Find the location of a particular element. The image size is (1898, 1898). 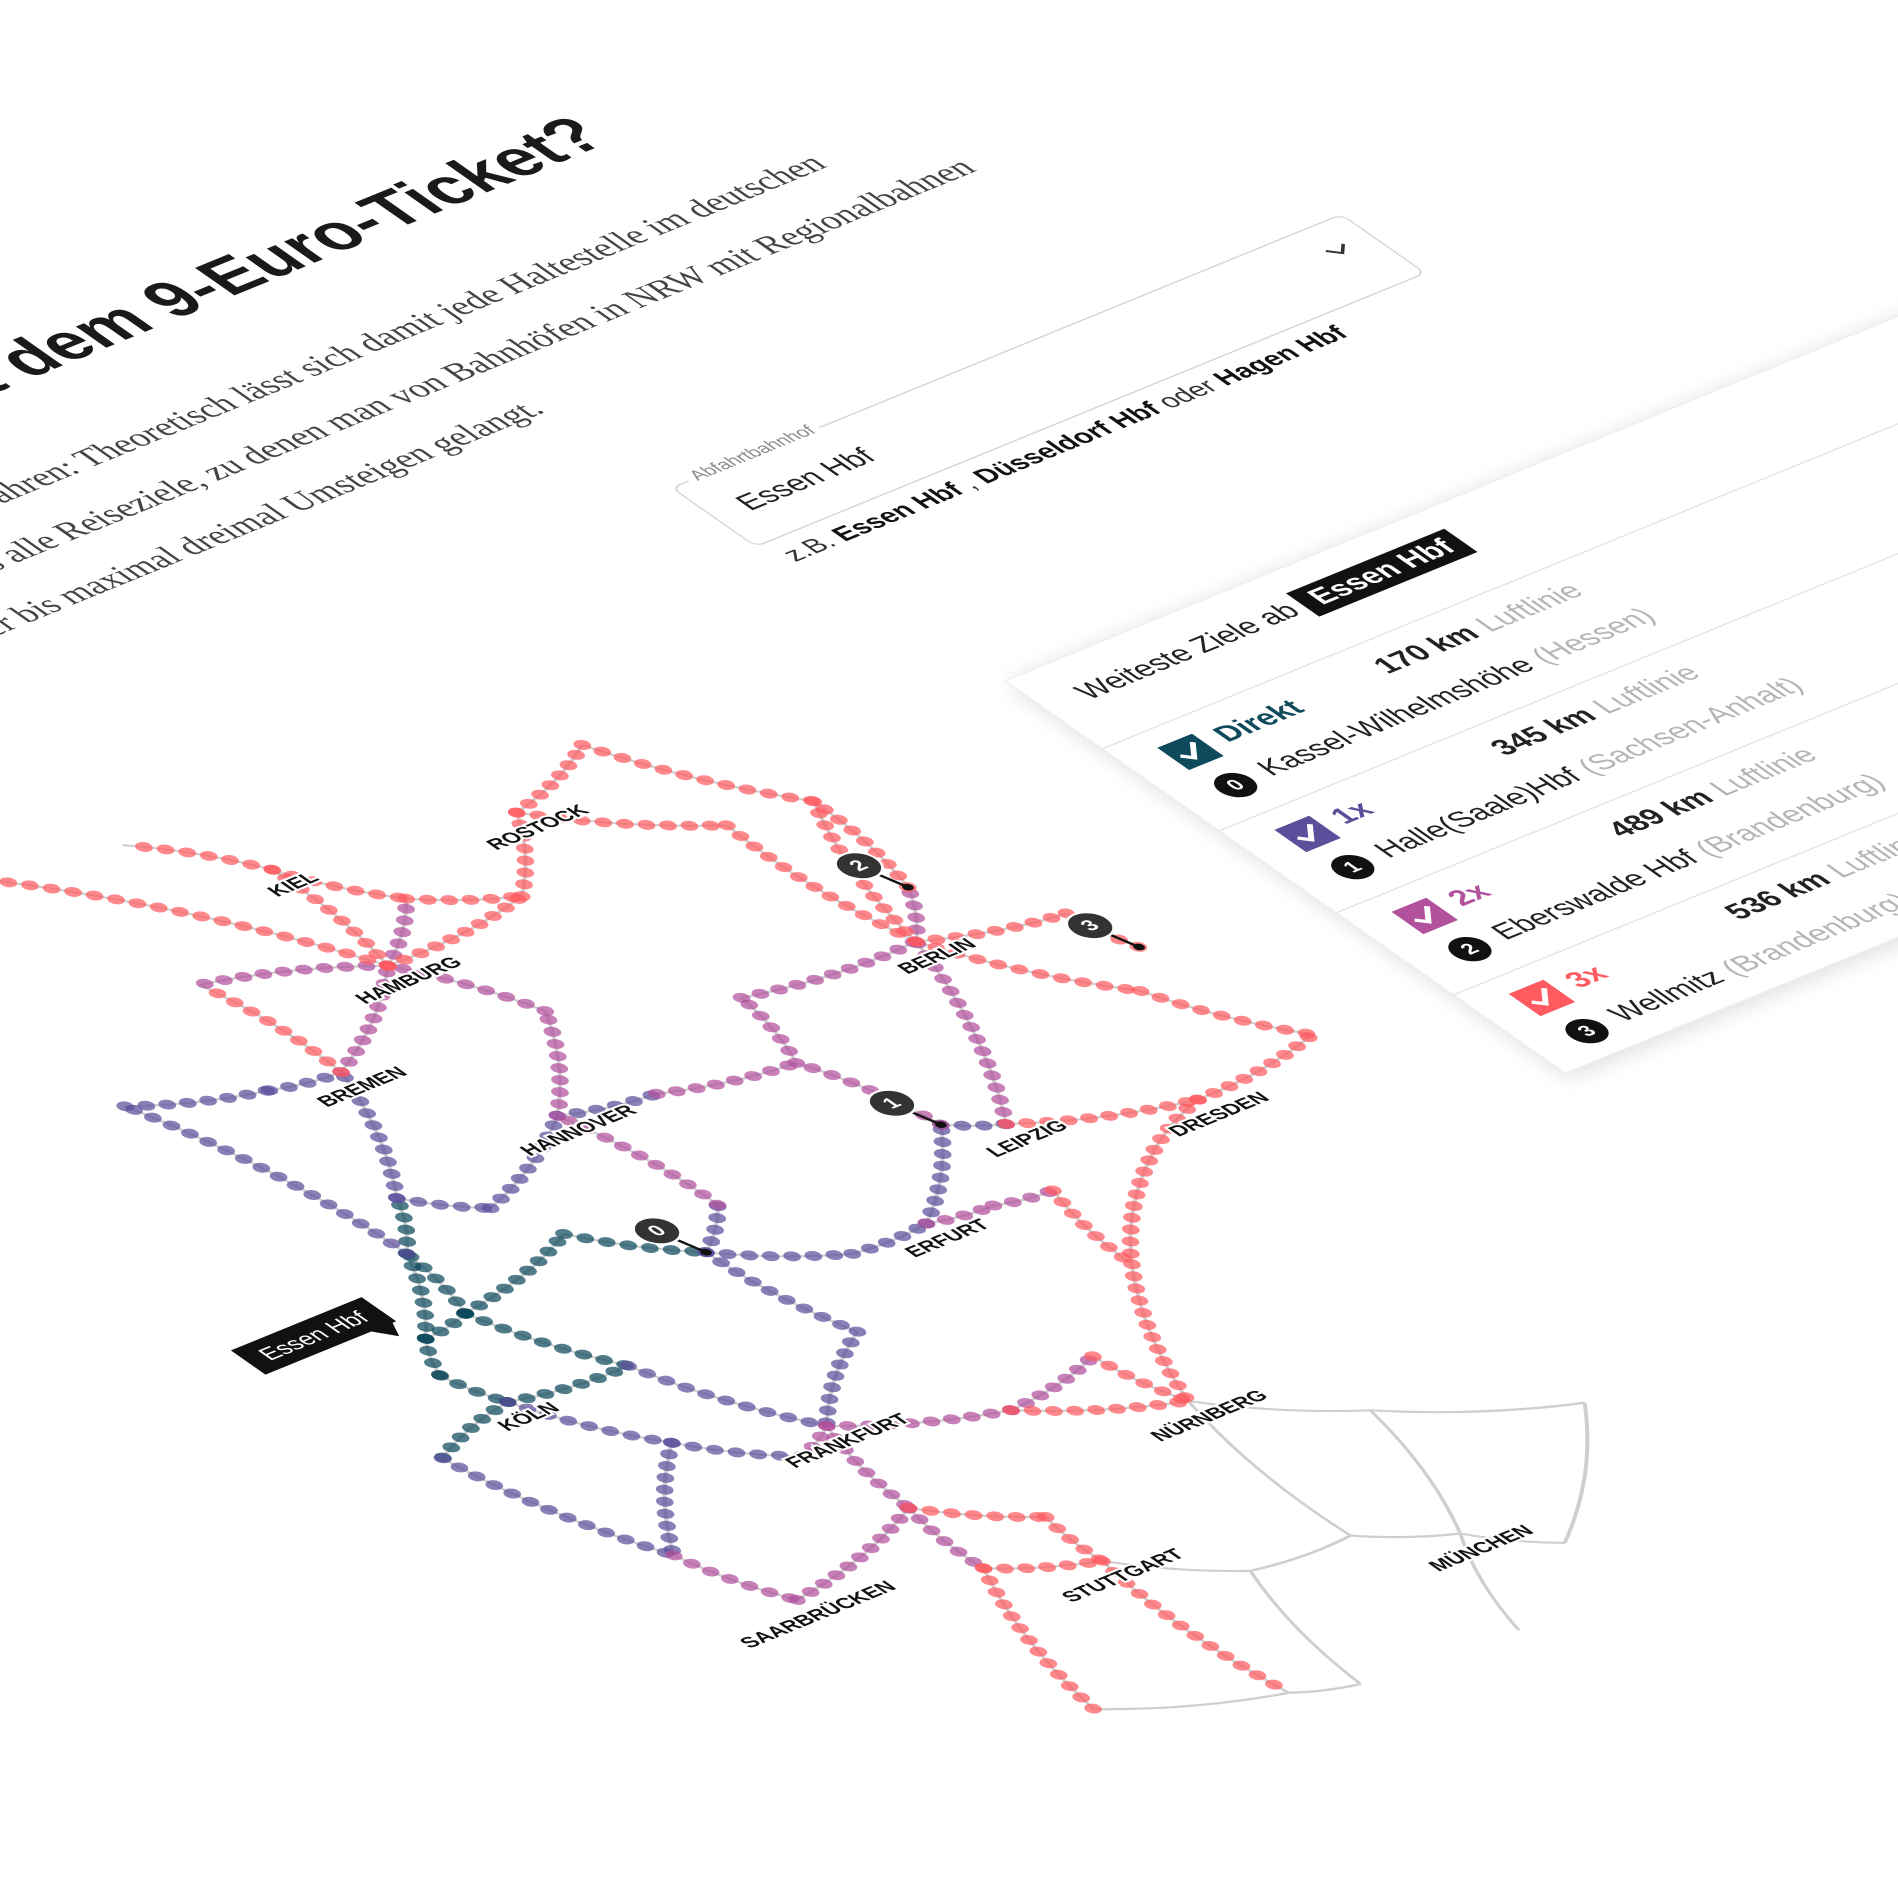

origin-tag is located at coordinates (313, 1336).